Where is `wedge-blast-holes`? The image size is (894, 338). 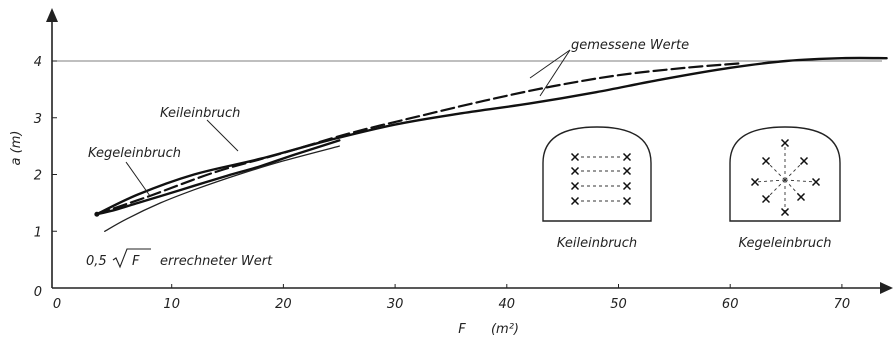
wedge-blast-holes is located at coordinates (601, 179).